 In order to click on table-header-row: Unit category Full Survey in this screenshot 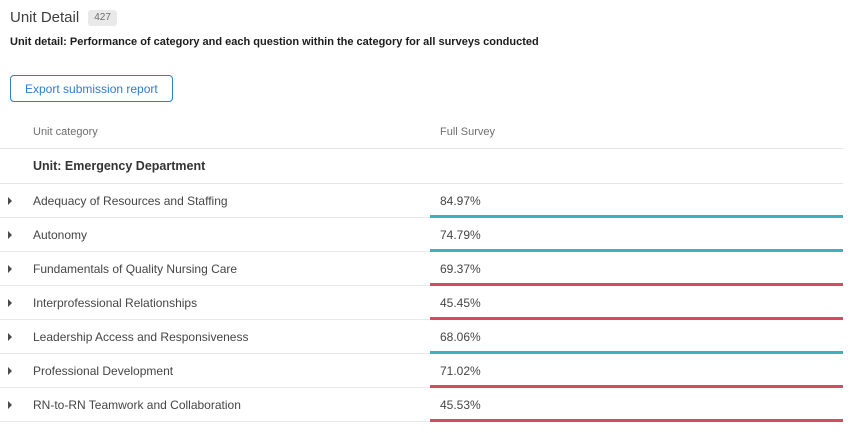, I will do `click(421, 132)`.